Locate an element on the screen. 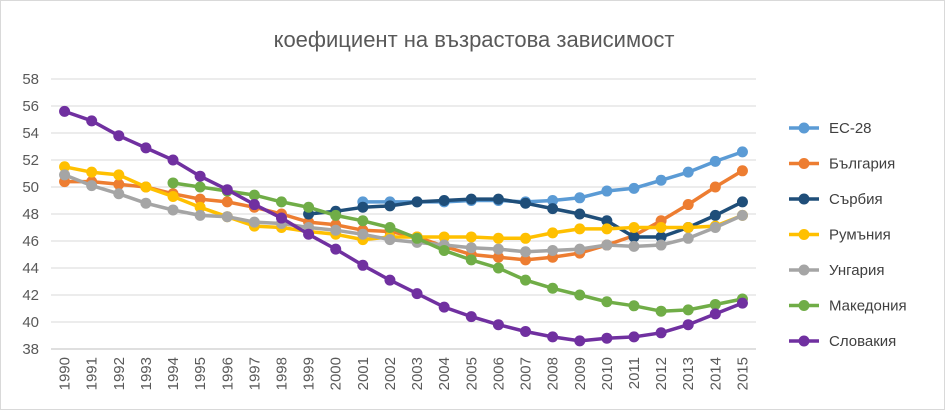 This screenshot has width=947, height=412. x-tick-label: 2001 is located at coordinates (363, 373).